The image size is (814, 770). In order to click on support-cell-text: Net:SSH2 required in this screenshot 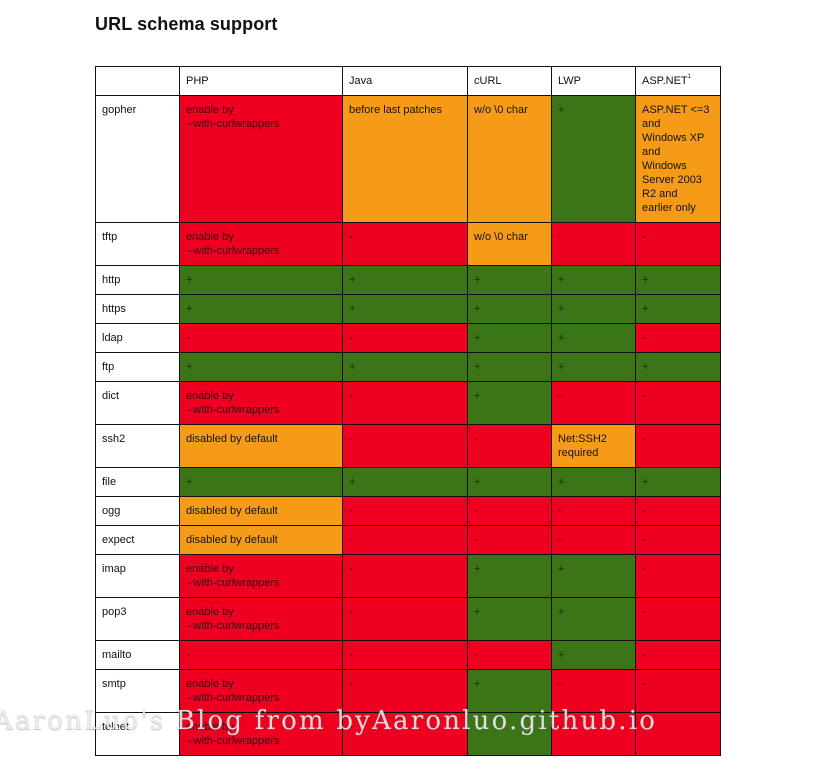, I will do `click(582, 446)`.